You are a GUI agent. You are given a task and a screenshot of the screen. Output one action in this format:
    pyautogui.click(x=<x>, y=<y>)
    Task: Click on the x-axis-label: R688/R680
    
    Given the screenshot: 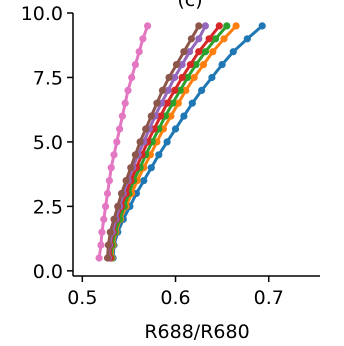 What is the action you would take?
    pyautogui.click(x=196, y=332)
    